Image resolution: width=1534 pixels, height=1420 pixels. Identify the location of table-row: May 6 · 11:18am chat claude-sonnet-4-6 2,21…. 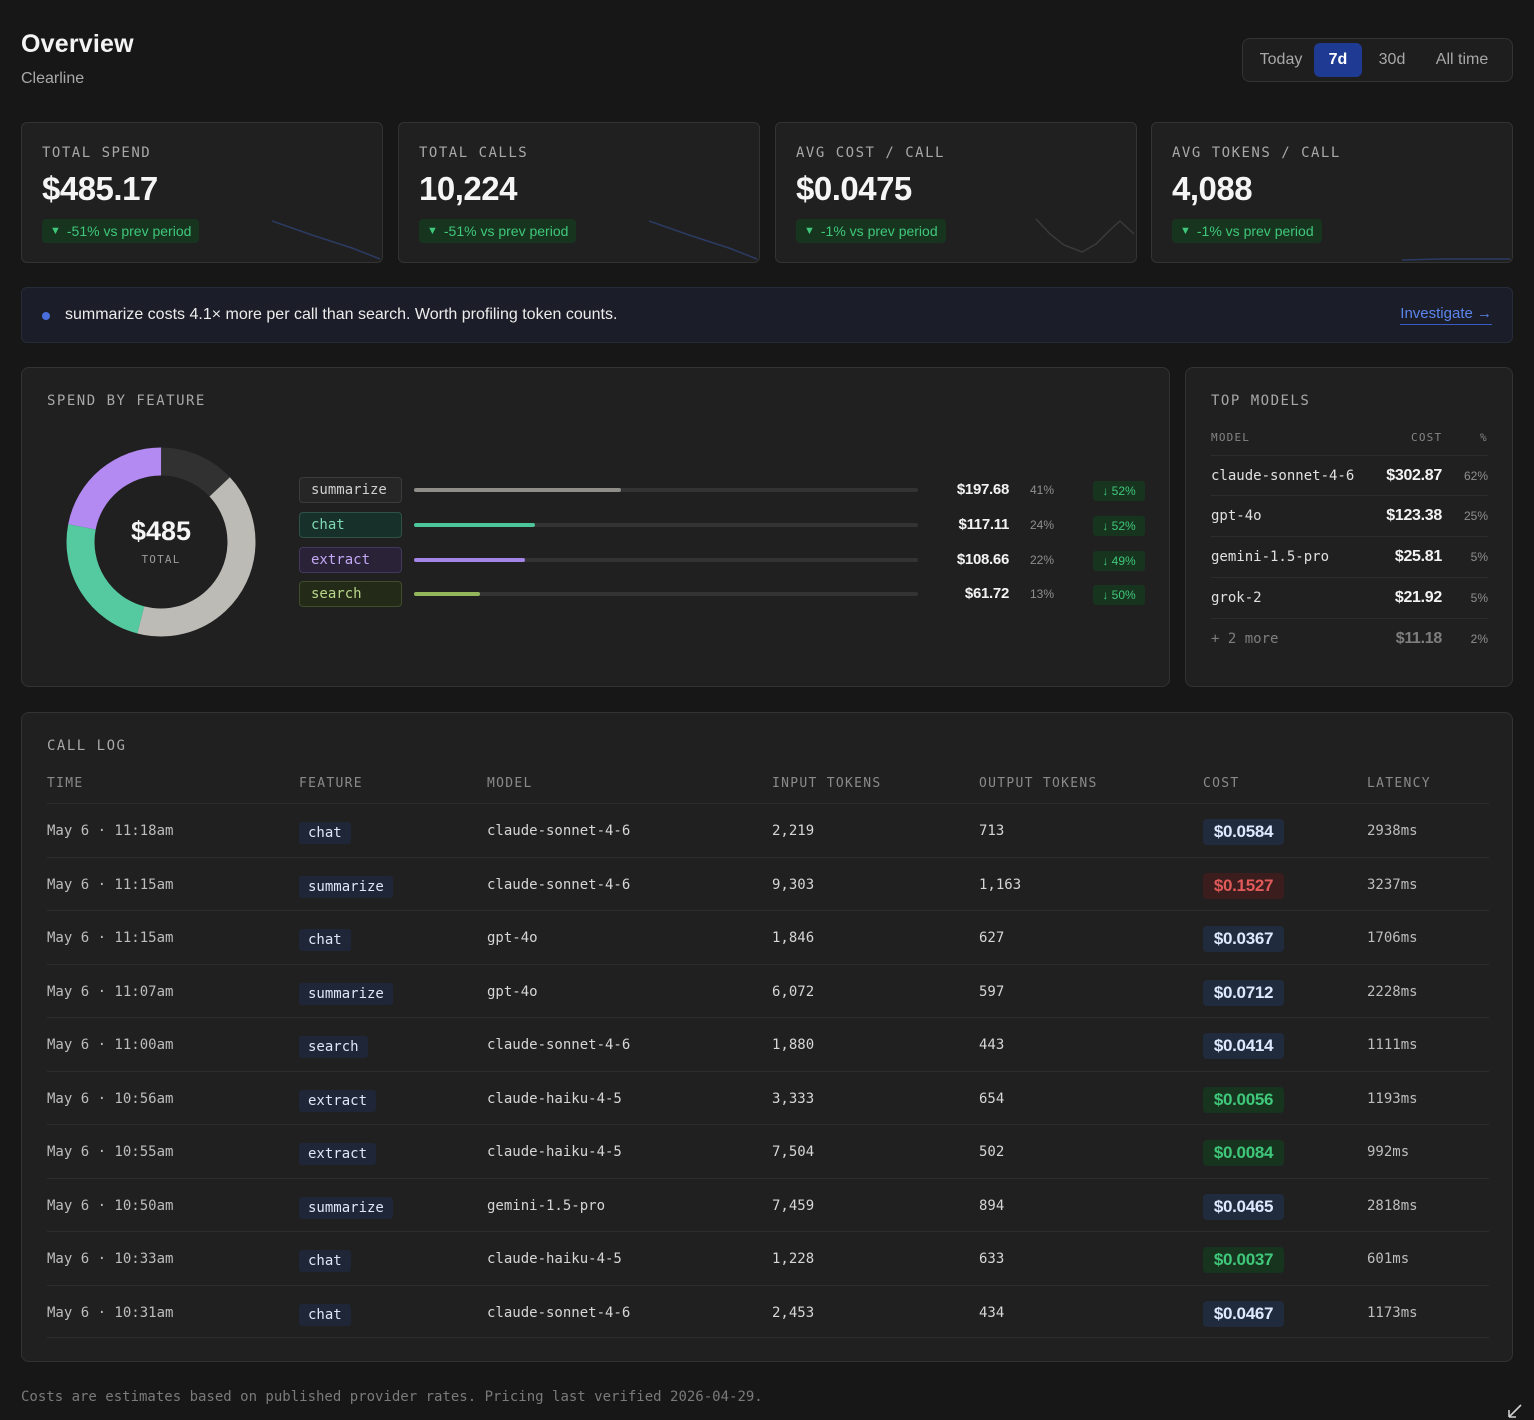
(768, 830).